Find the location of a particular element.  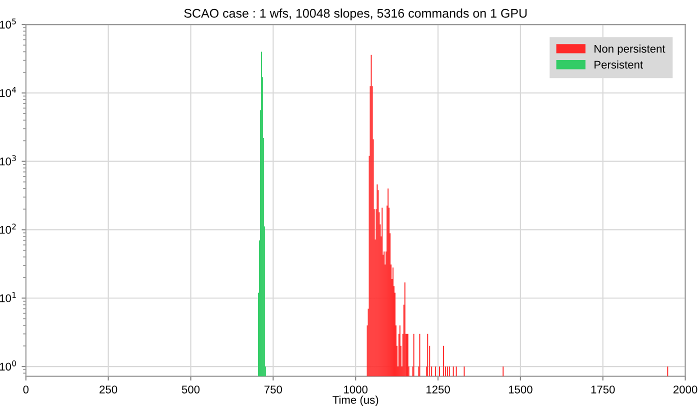

y-tick-label: 10$^{0}$ is located at coordinates (8, 365).